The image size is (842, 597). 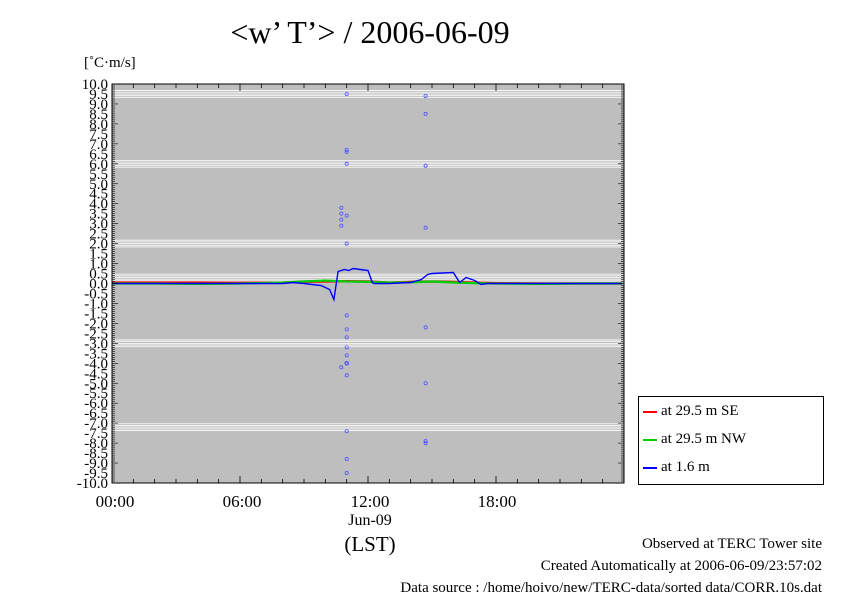 I want to click on y-tick-label: 0.0, so click(x=98, y=285).